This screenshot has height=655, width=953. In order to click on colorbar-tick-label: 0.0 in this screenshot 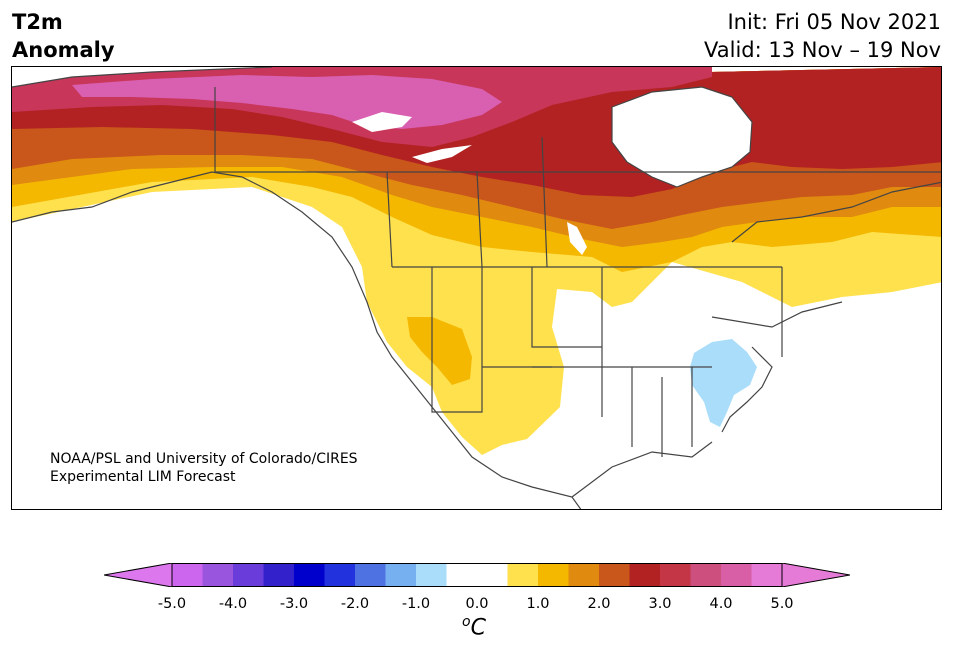, I will do `click(477, 604)`.